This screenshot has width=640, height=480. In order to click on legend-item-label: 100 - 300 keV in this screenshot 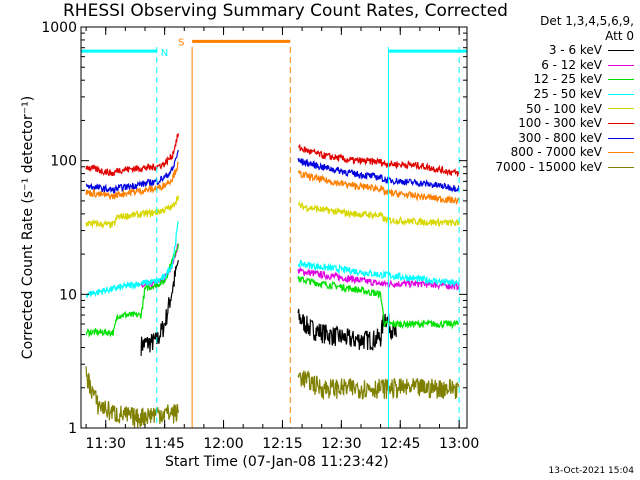, I will do `click(560, 123)`.